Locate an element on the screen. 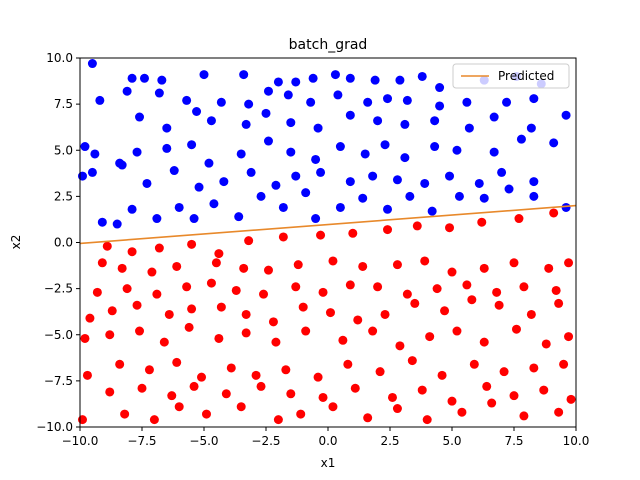 This screenshot has width=640, height=480. y-tick-label: −7.5 is located at coordinates (58, 381).